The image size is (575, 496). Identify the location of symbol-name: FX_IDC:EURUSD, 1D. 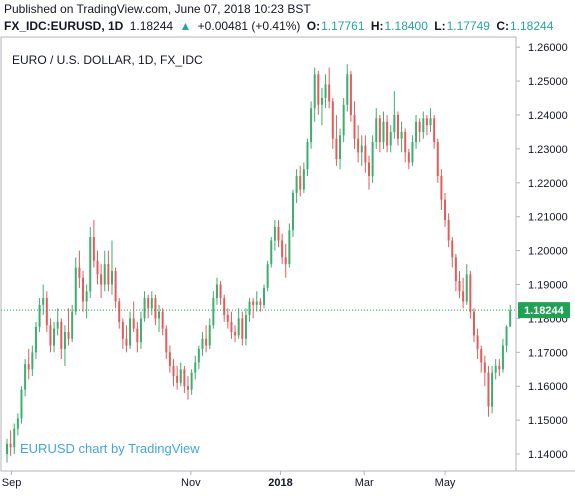
(64, 26).